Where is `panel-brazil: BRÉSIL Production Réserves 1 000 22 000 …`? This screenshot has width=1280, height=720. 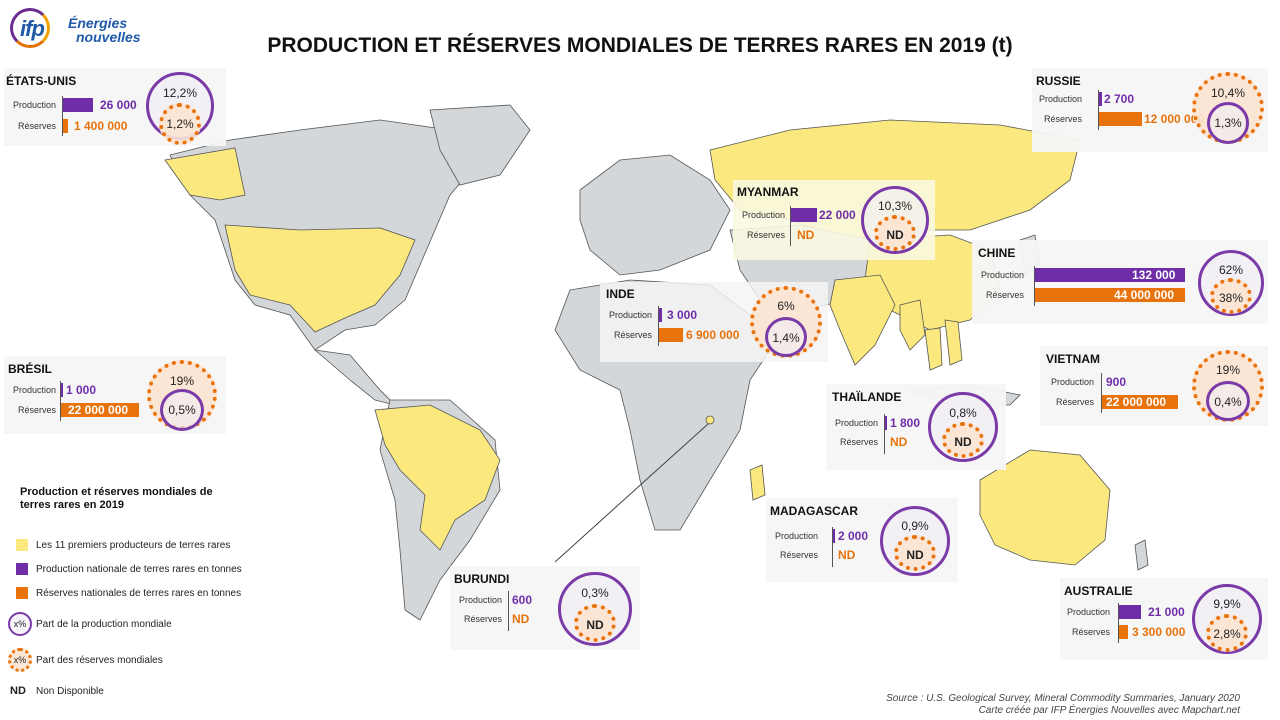
panel-brazil: BRÉSIL Production Réserves 1 000 22 000 … is located at coordinates (115, 395).